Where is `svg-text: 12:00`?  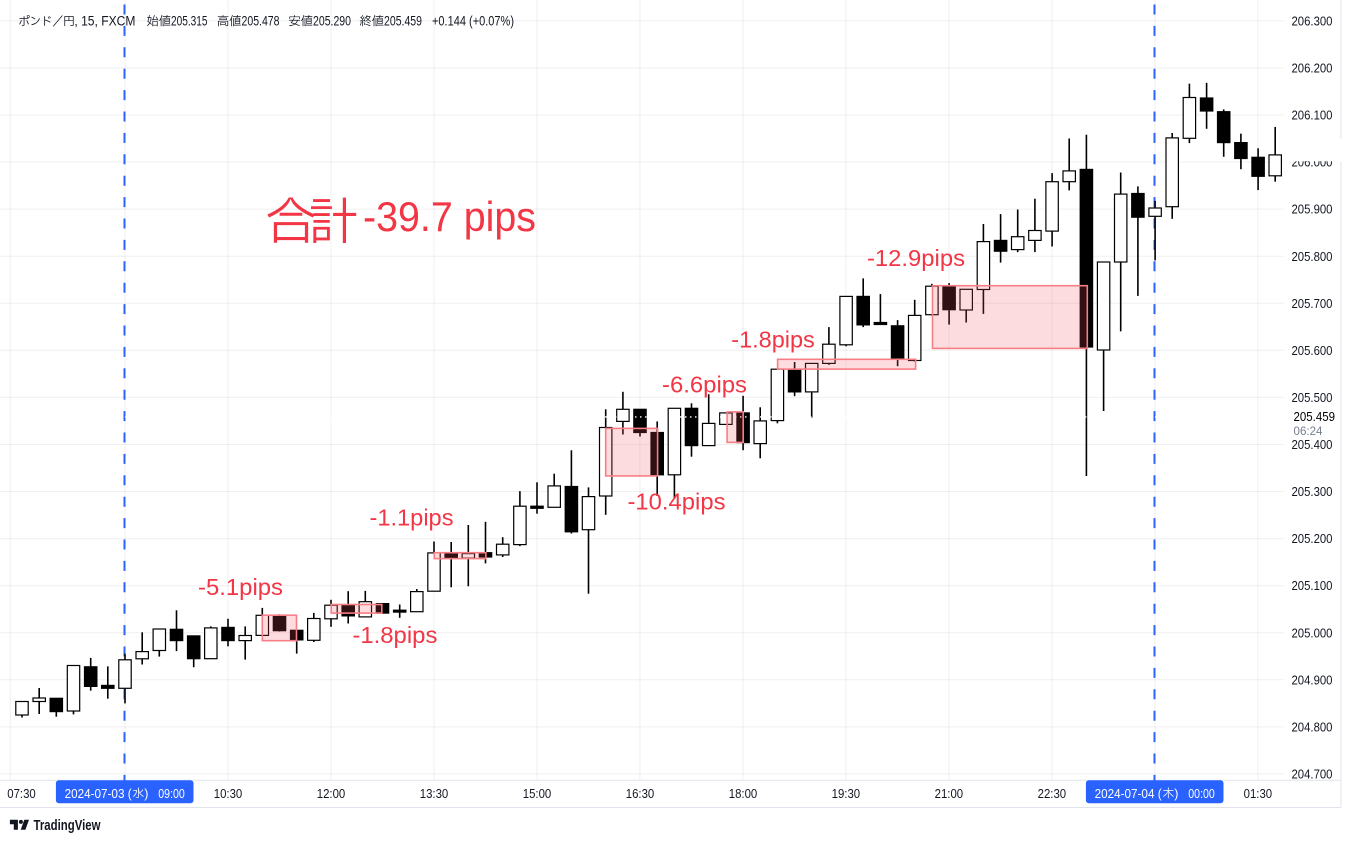 svg-text: 12:00 is located at coordinates (331, 794).